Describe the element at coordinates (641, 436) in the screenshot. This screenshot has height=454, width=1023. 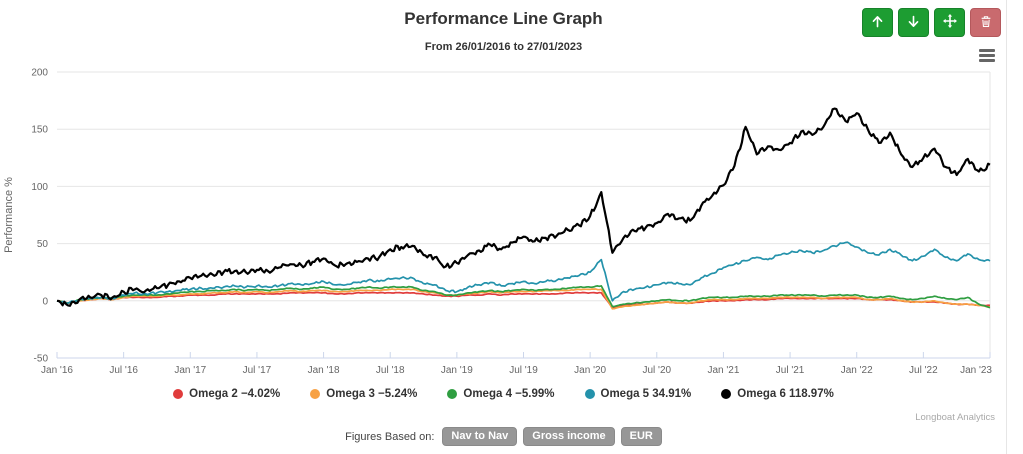
I see `badge-eur: EUR` at that location.